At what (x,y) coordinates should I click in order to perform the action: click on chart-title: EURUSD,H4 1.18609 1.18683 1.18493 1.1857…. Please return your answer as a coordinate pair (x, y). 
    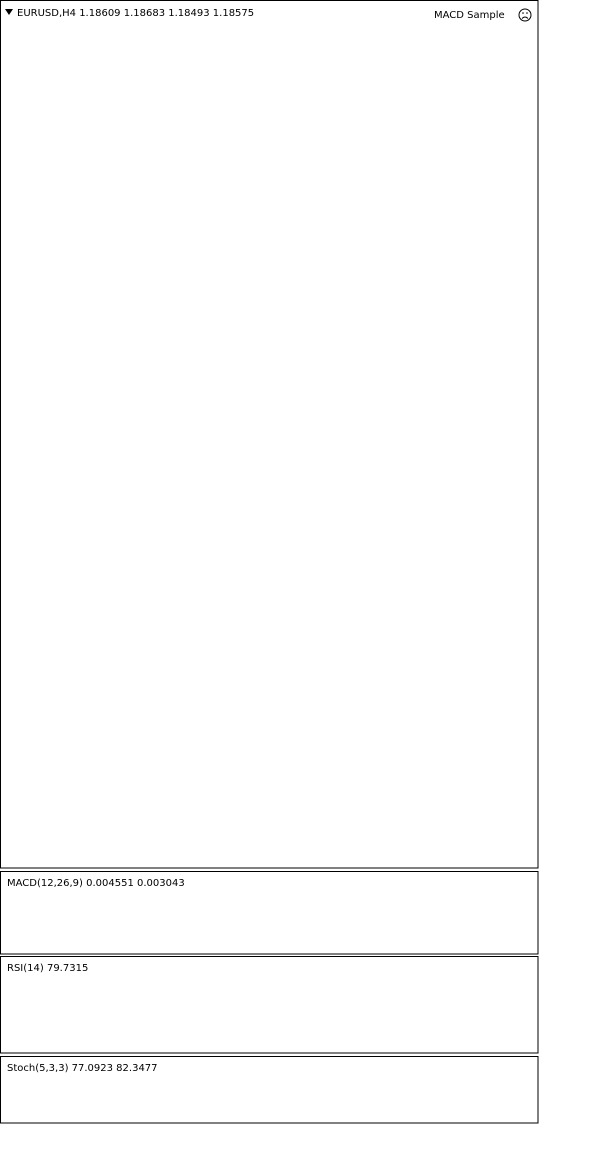
    Looking at the image, I should click on (135, 13).